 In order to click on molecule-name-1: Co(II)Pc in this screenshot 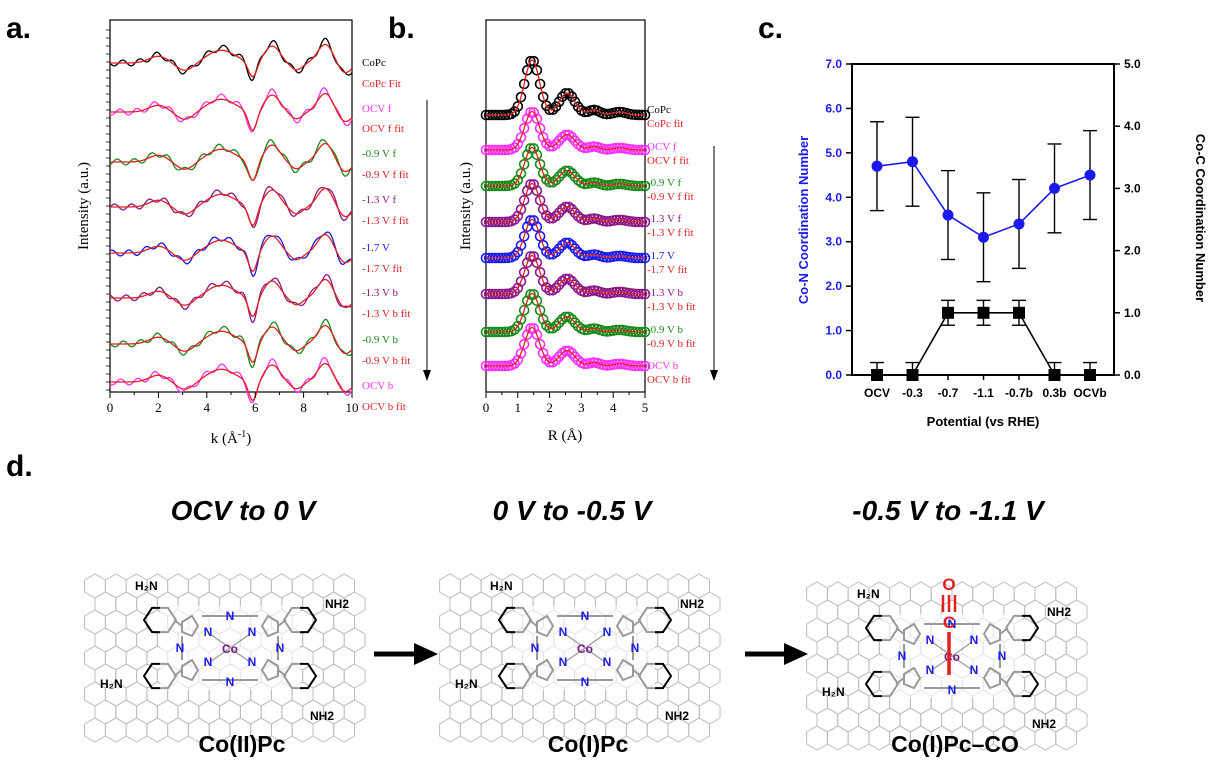, I will do `click(242, 744)`.